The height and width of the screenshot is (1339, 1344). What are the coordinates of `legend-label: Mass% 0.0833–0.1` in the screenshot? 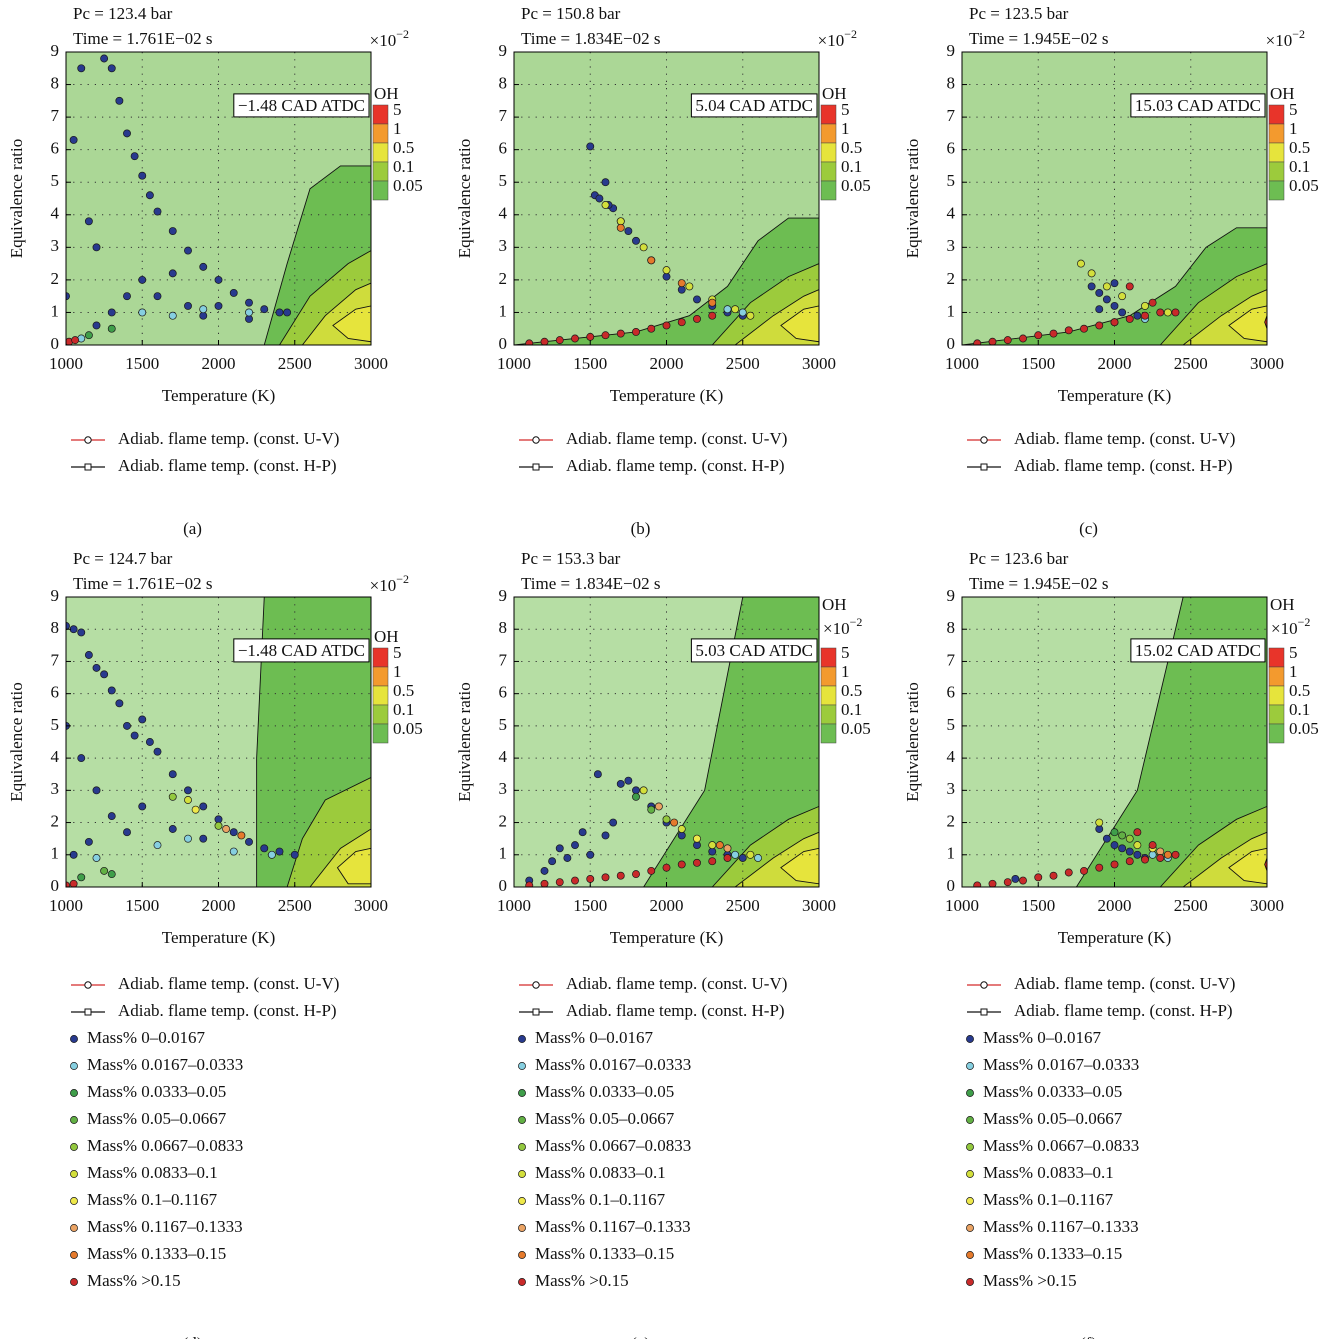 It's located at (152, 1172).